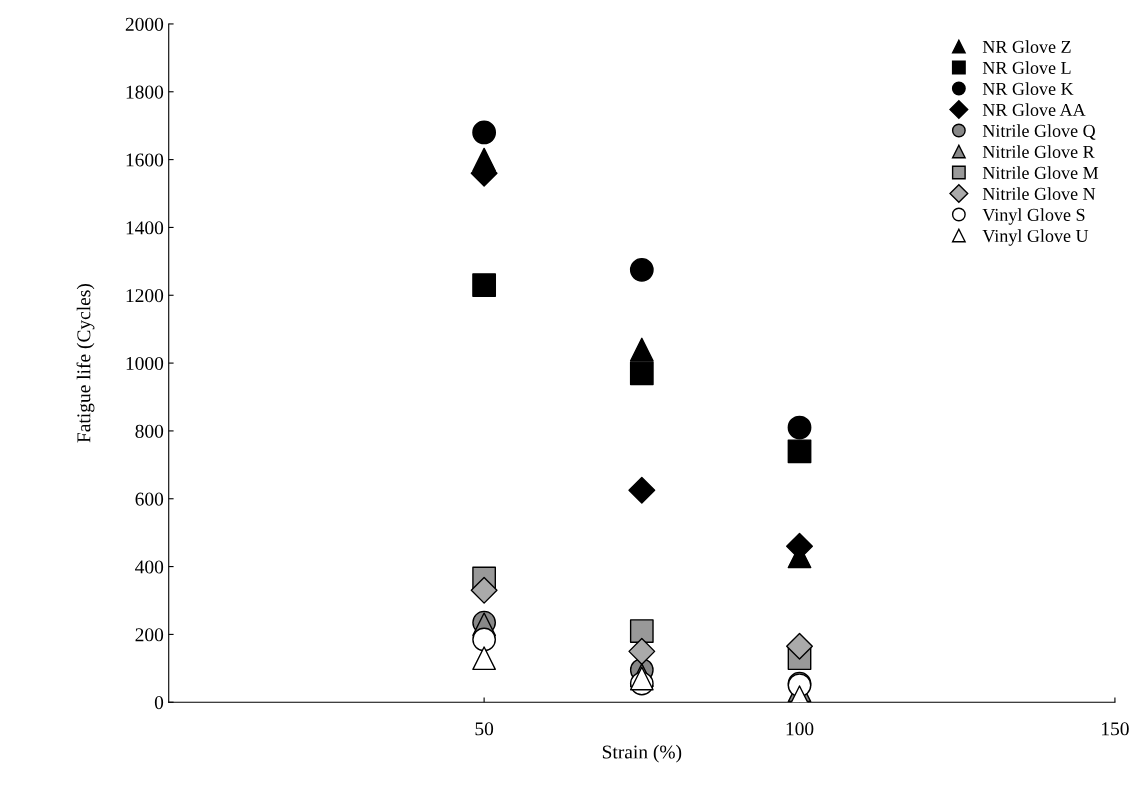 The image size is (1140, 798). I want to click on y-tick-label: 2000, so click(144, 24).